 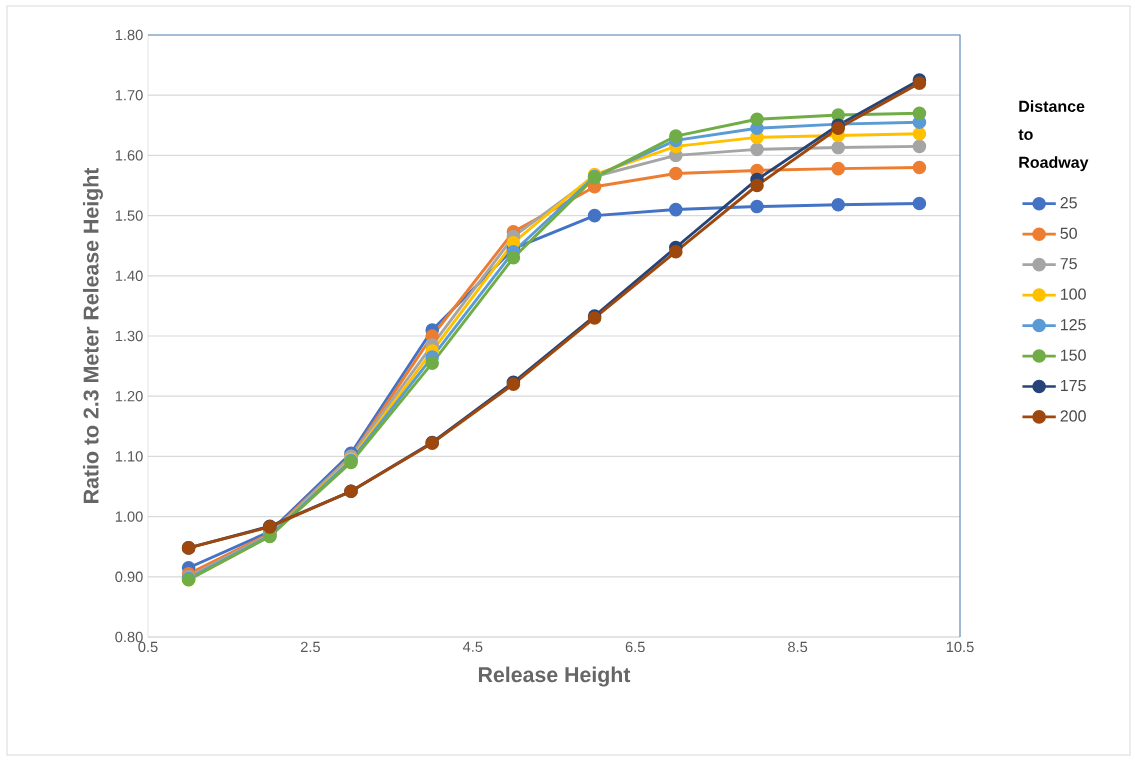 What do you see at coordinates (1053, 136) in the screenshot?
I see `legend-title: Distance to Roadway` at bounding box center [1053, 136].